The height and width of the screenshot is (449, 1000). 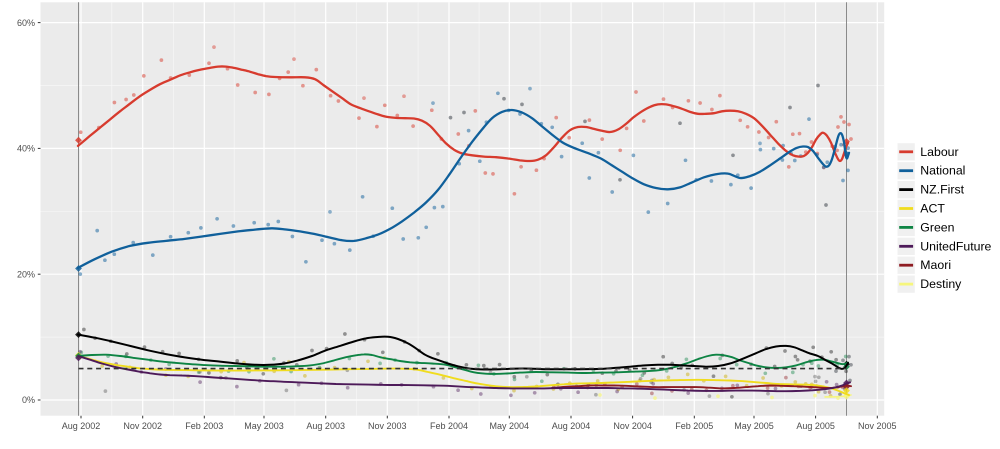 I want to click on svg-text: Feb 2004, so click(x=449, y=426).